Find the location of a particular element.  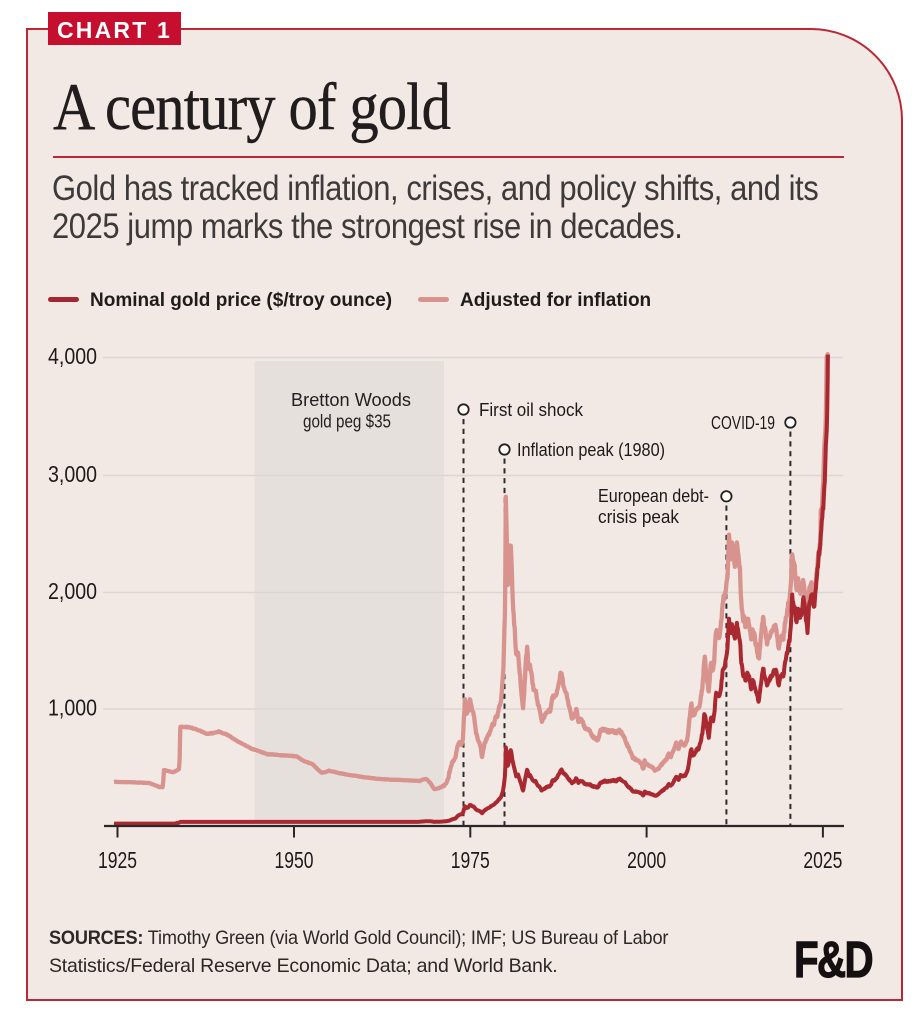

svg-text: gold peg $35 is located at coordinates (347, 422).